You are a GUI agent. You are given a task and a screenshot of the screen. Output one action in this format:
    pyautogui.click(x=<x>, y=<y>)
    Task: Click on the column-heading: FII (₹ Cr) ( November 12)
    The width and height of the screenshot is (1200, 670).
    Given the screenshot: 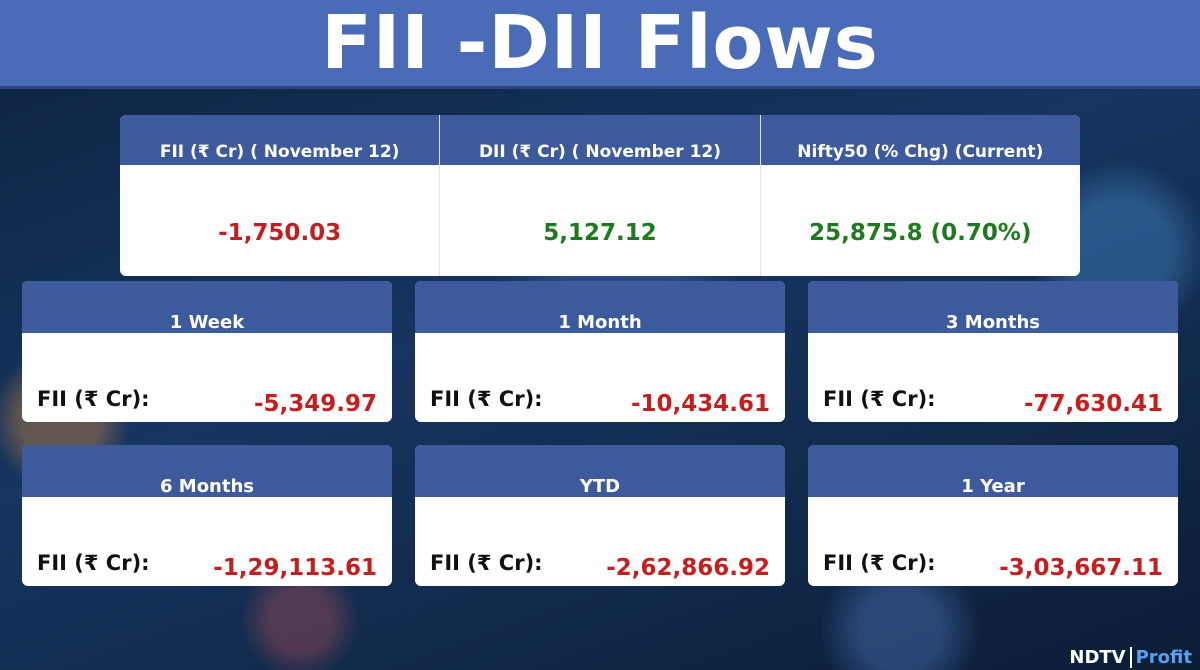 What is the action you would take?
    pyautogui.click(x=280, y=140)
    